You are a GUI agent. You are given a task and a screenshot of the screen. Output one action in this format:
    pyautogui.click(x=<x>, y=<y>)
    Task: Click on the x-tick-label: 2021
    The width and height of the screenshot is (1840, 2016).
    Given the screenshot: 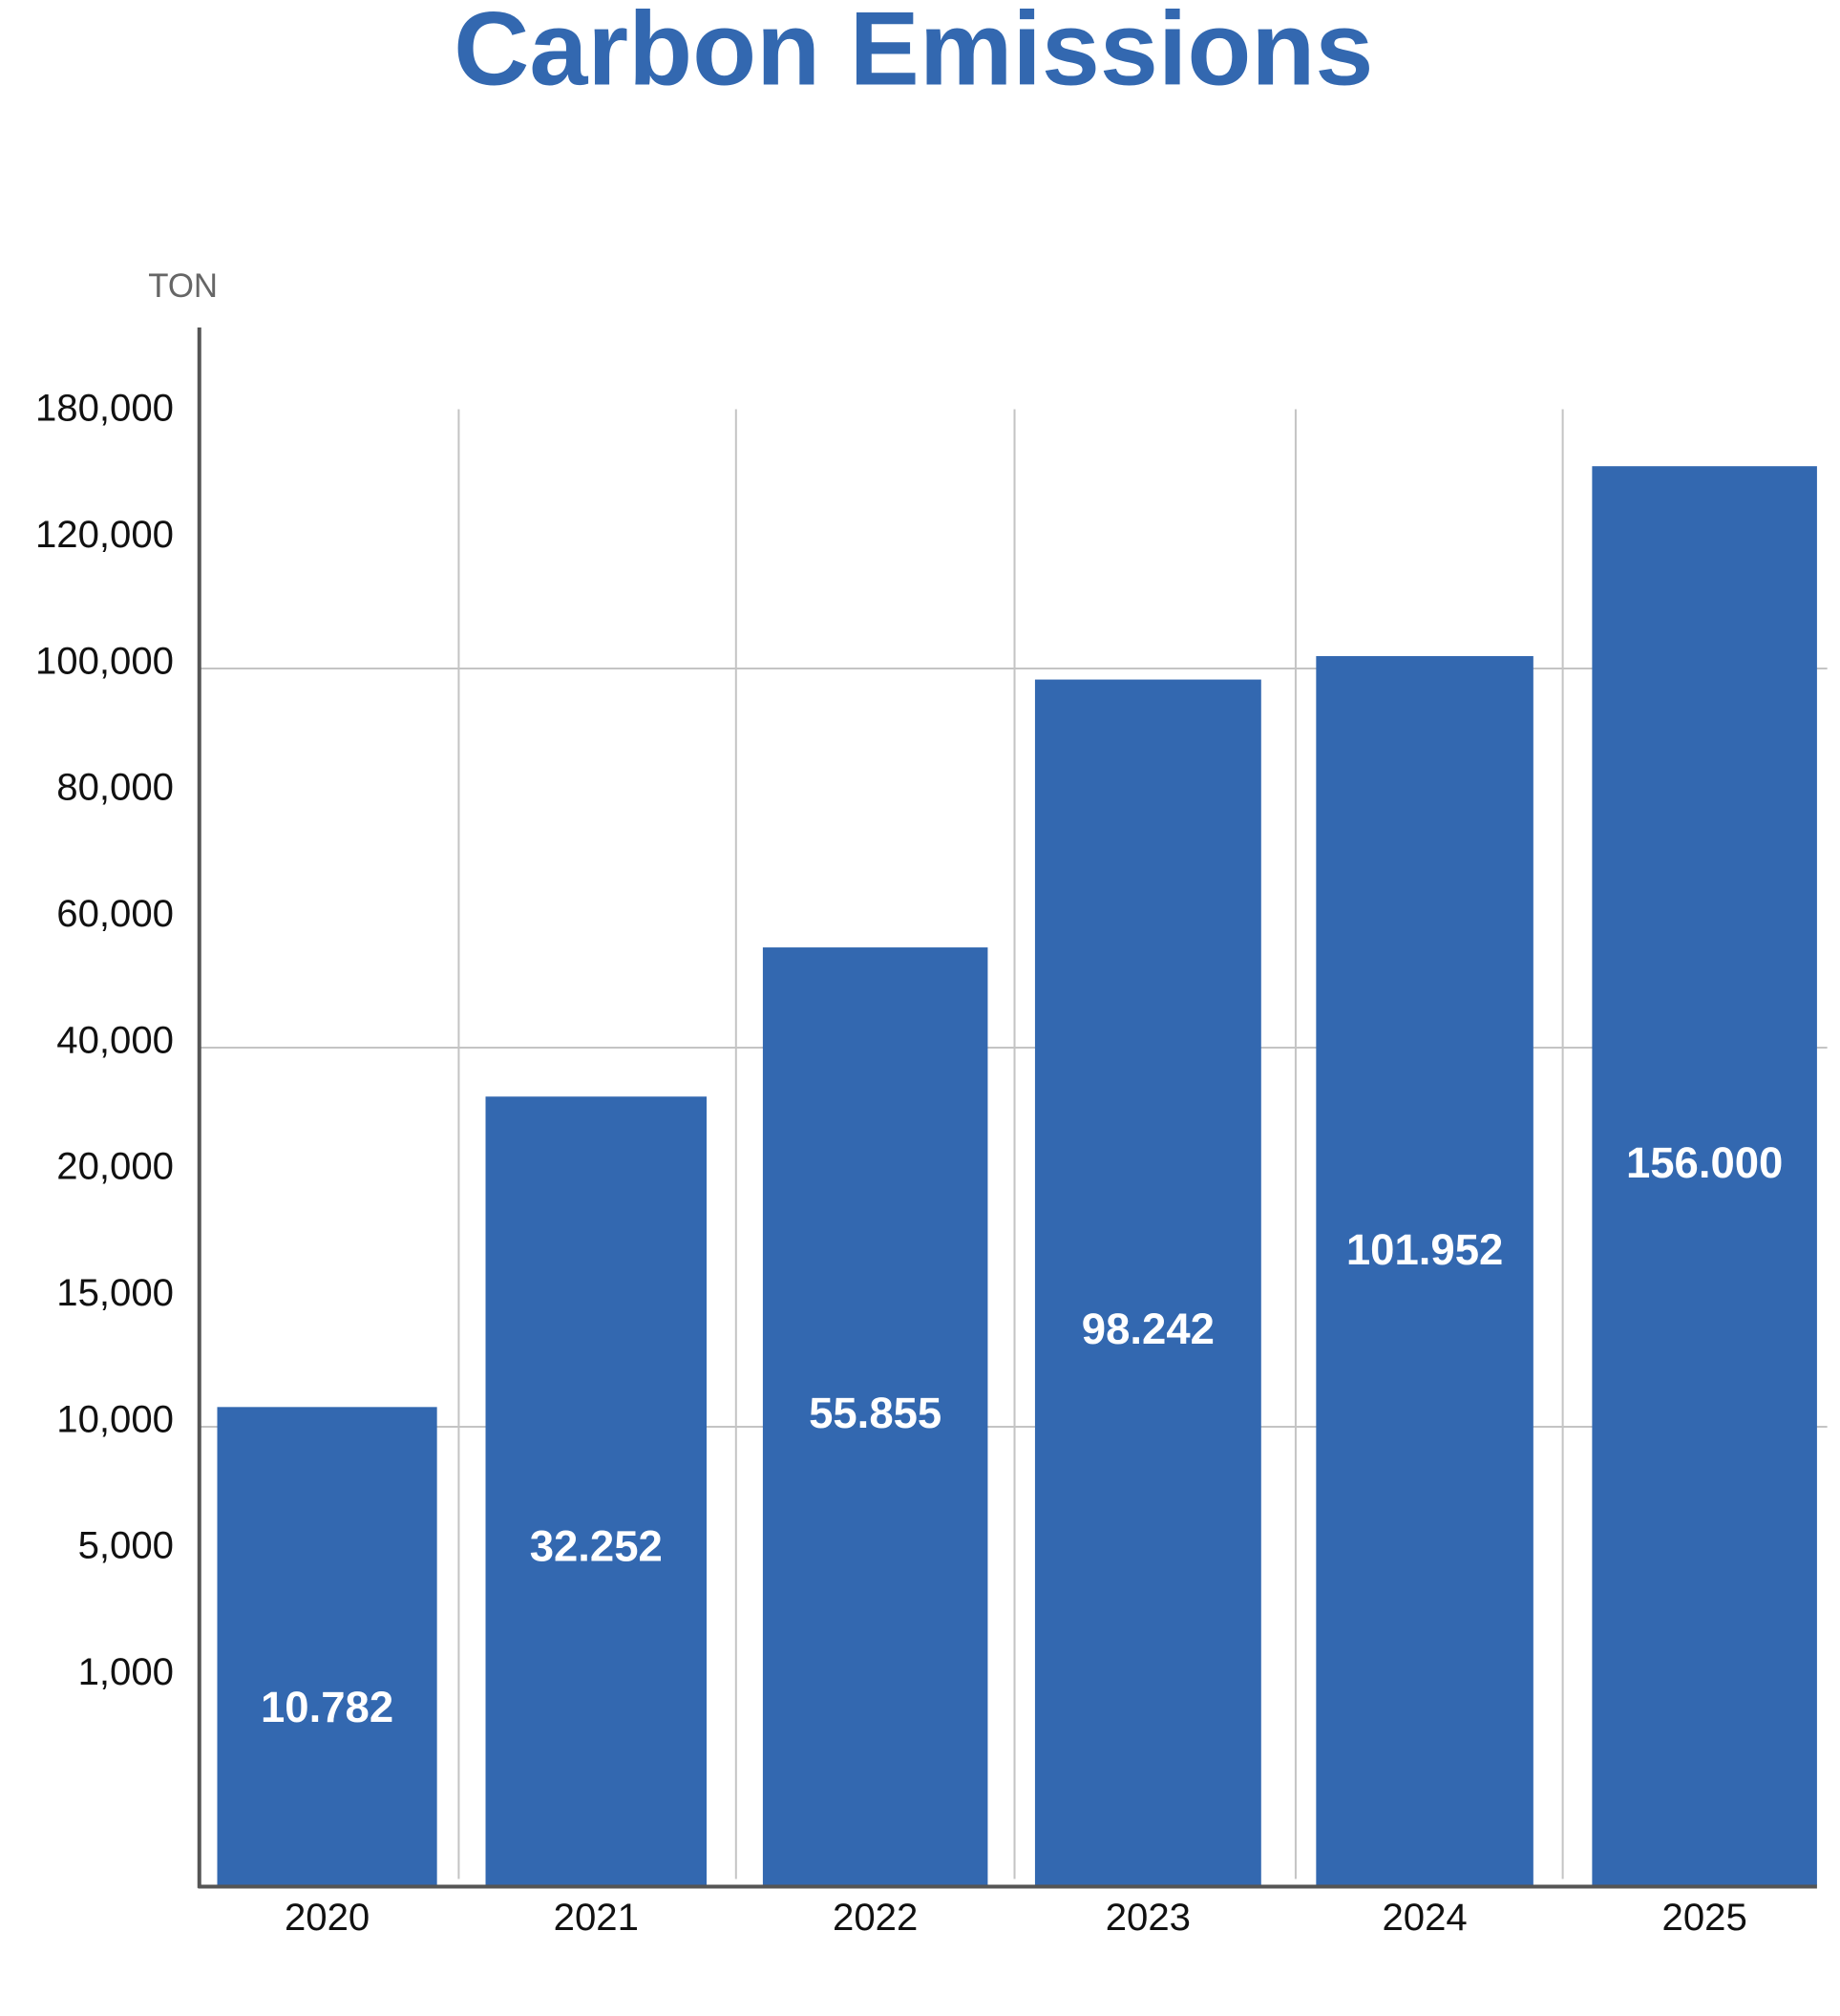 What is the action you would take?
    pyautogui.click(x=596, y=1917)
    